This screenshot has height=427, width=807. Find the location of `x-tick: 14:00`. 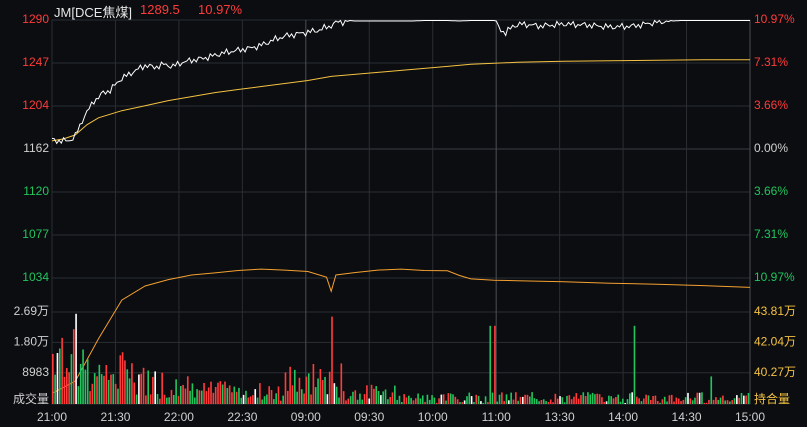

x-tick: 14:00 is located at coordinates (623, 417).